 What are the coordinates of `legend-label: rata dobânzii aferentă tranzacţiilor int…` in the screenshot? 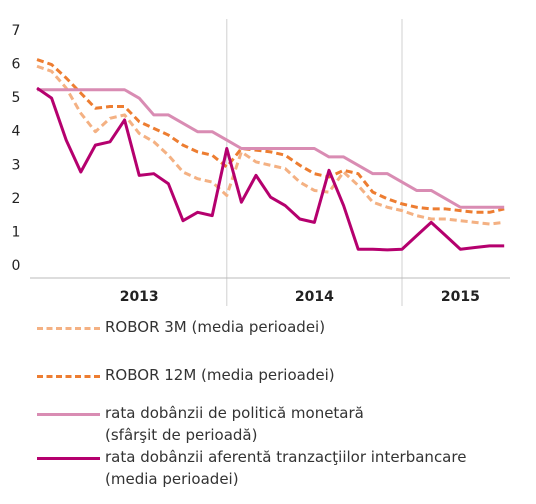 It's located at (286, 468).